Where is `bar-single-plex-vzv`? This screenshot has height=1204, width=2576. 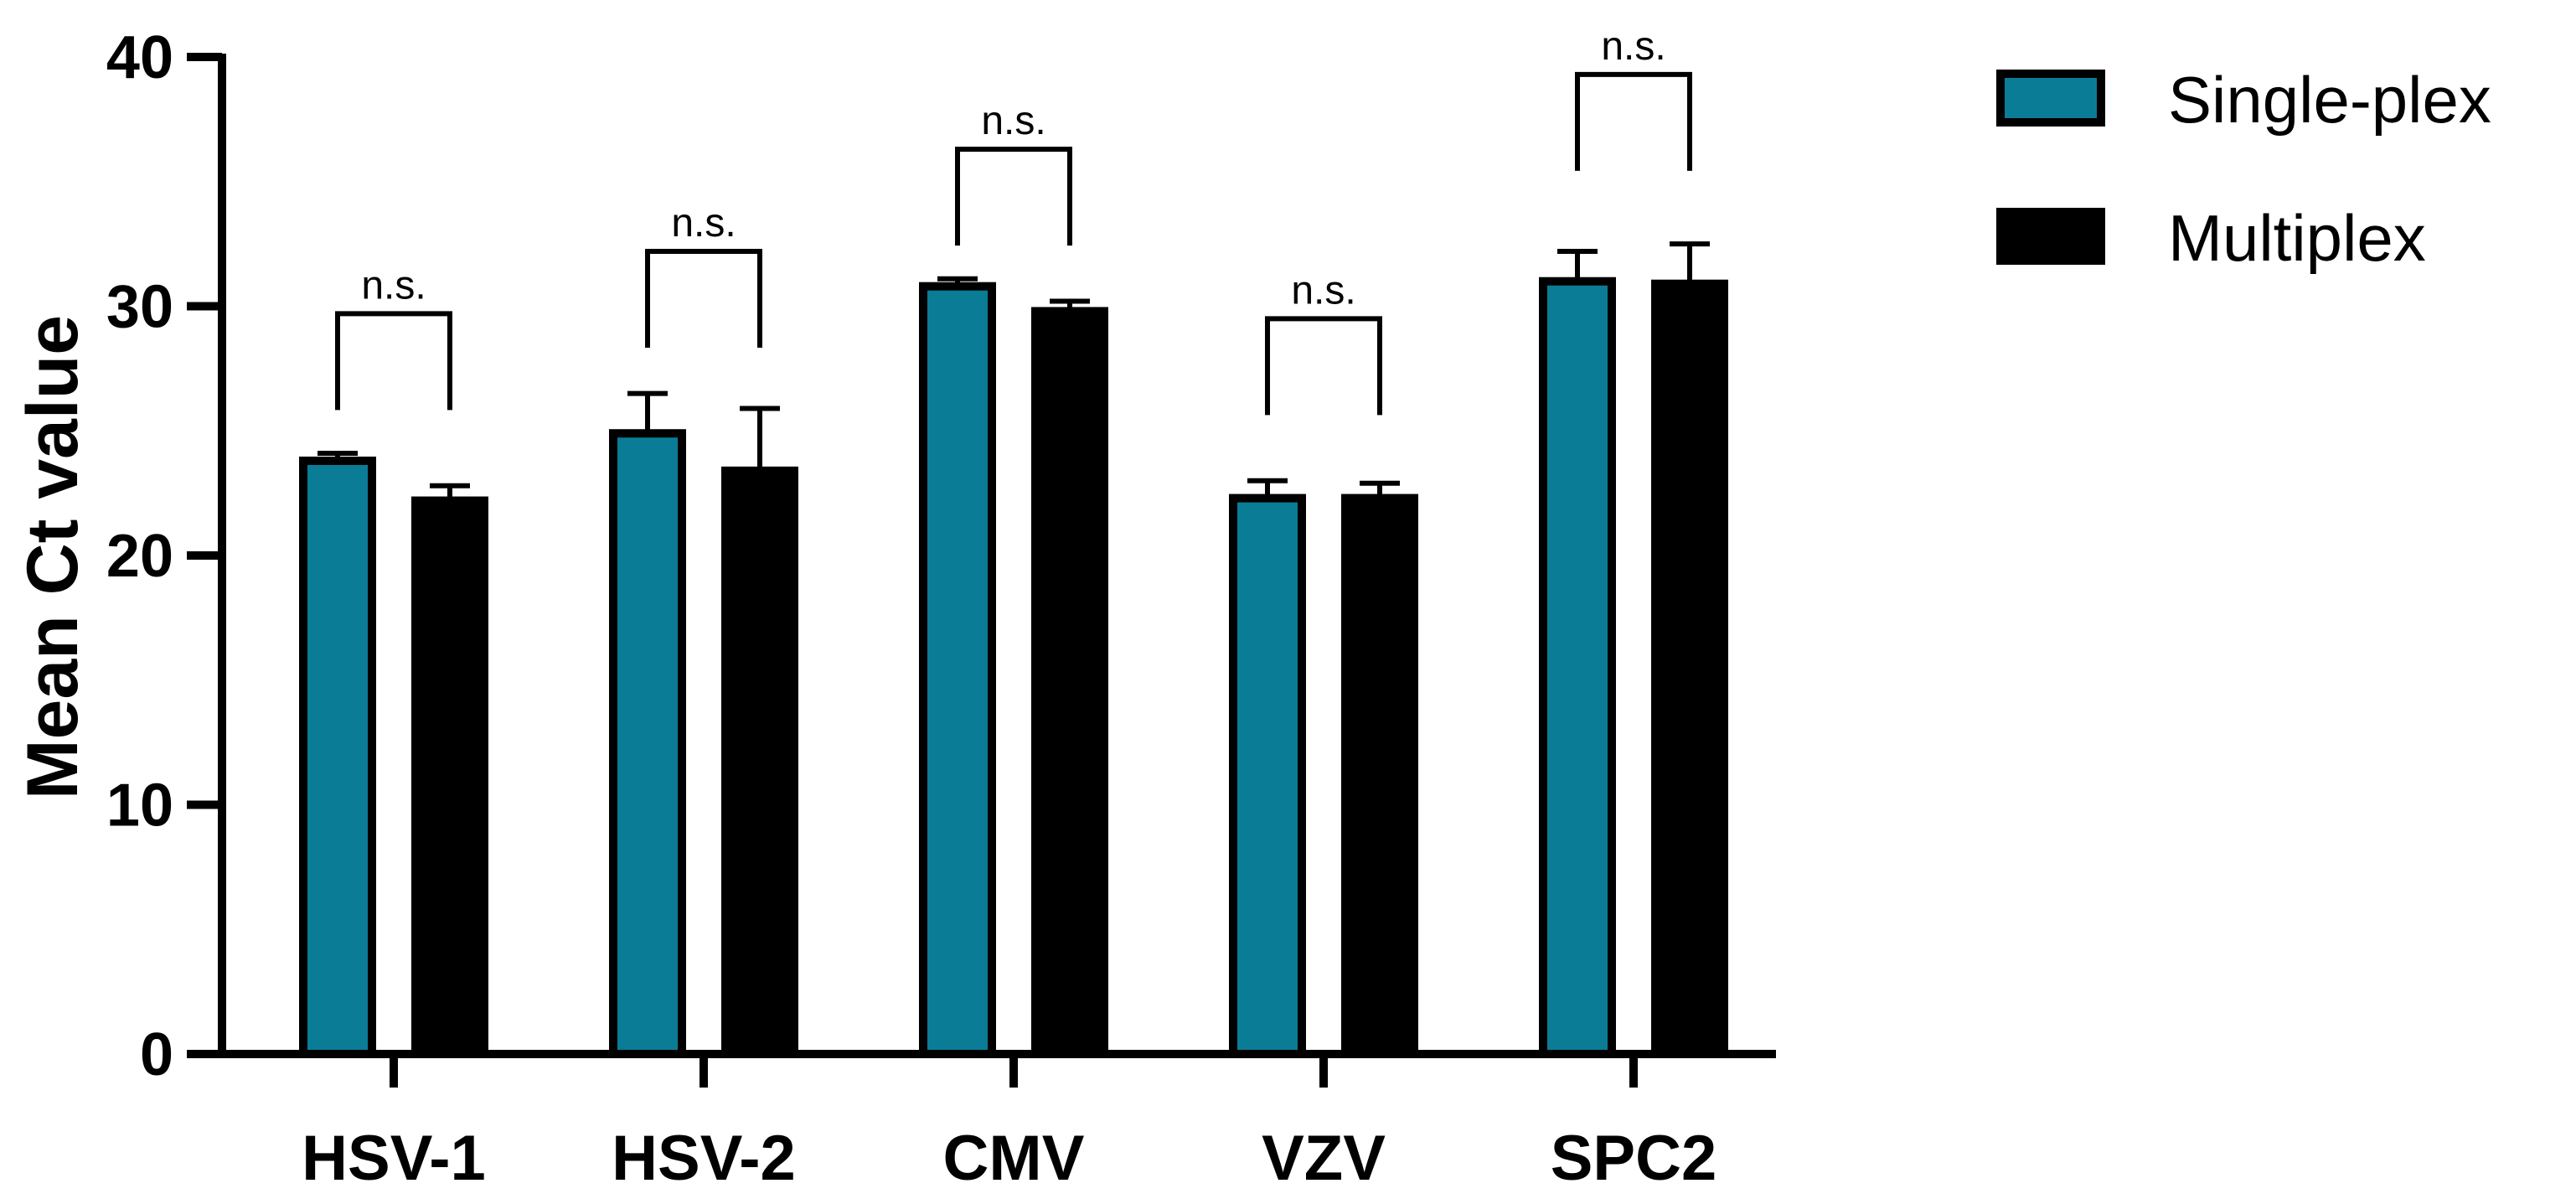 bar-single-plex-vzv is located at coordinates (1267, 775).